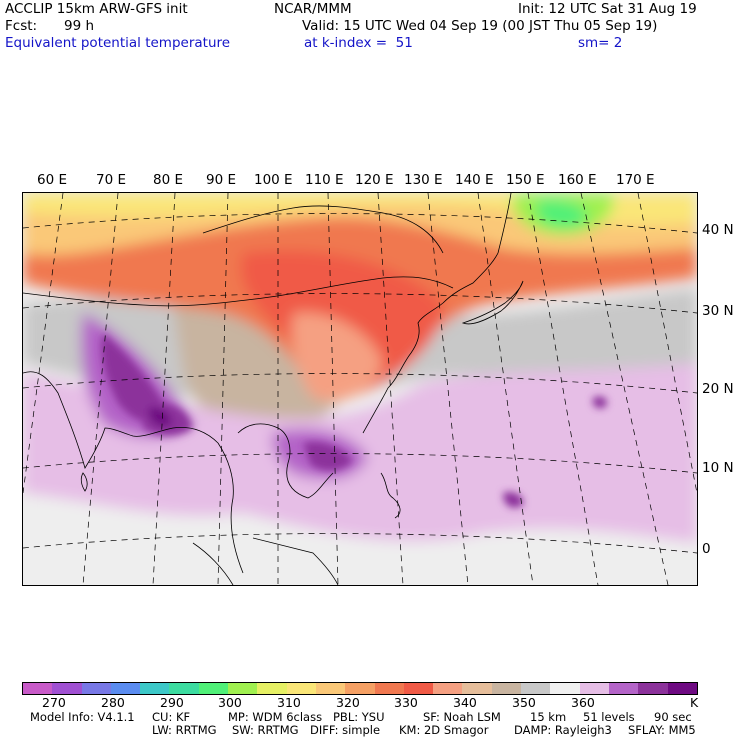 This screenshot has height=740, width=740. Describe the element at coordinates (462, 717) in the screenshot. I see `model-info-sf: SF: Noah LSM` at that location.